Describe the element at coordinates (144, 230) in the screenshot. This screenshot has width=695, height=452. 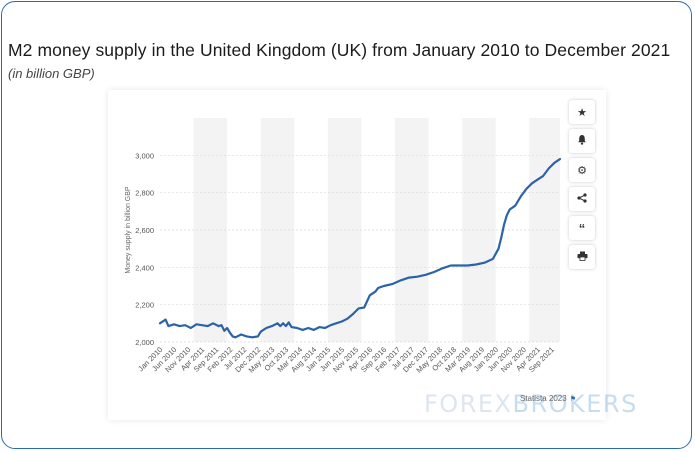
I see `y-tick-label: 2,600` at that location.